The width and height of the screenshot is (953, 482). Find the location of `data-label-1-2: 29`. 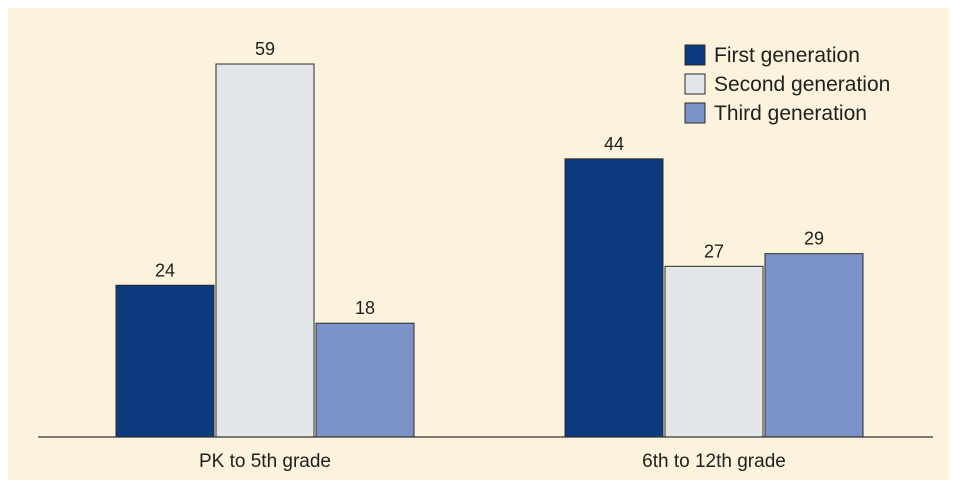

data-label-1-2: 29 is located at coordinates (814, 239).